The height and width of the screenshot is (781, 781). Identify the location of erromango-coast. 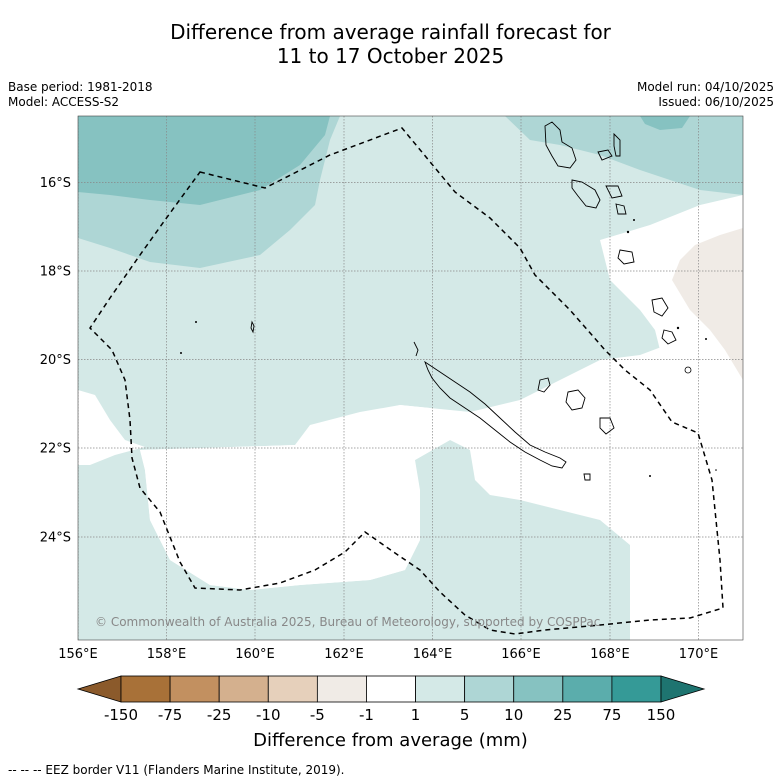
(626, 257).